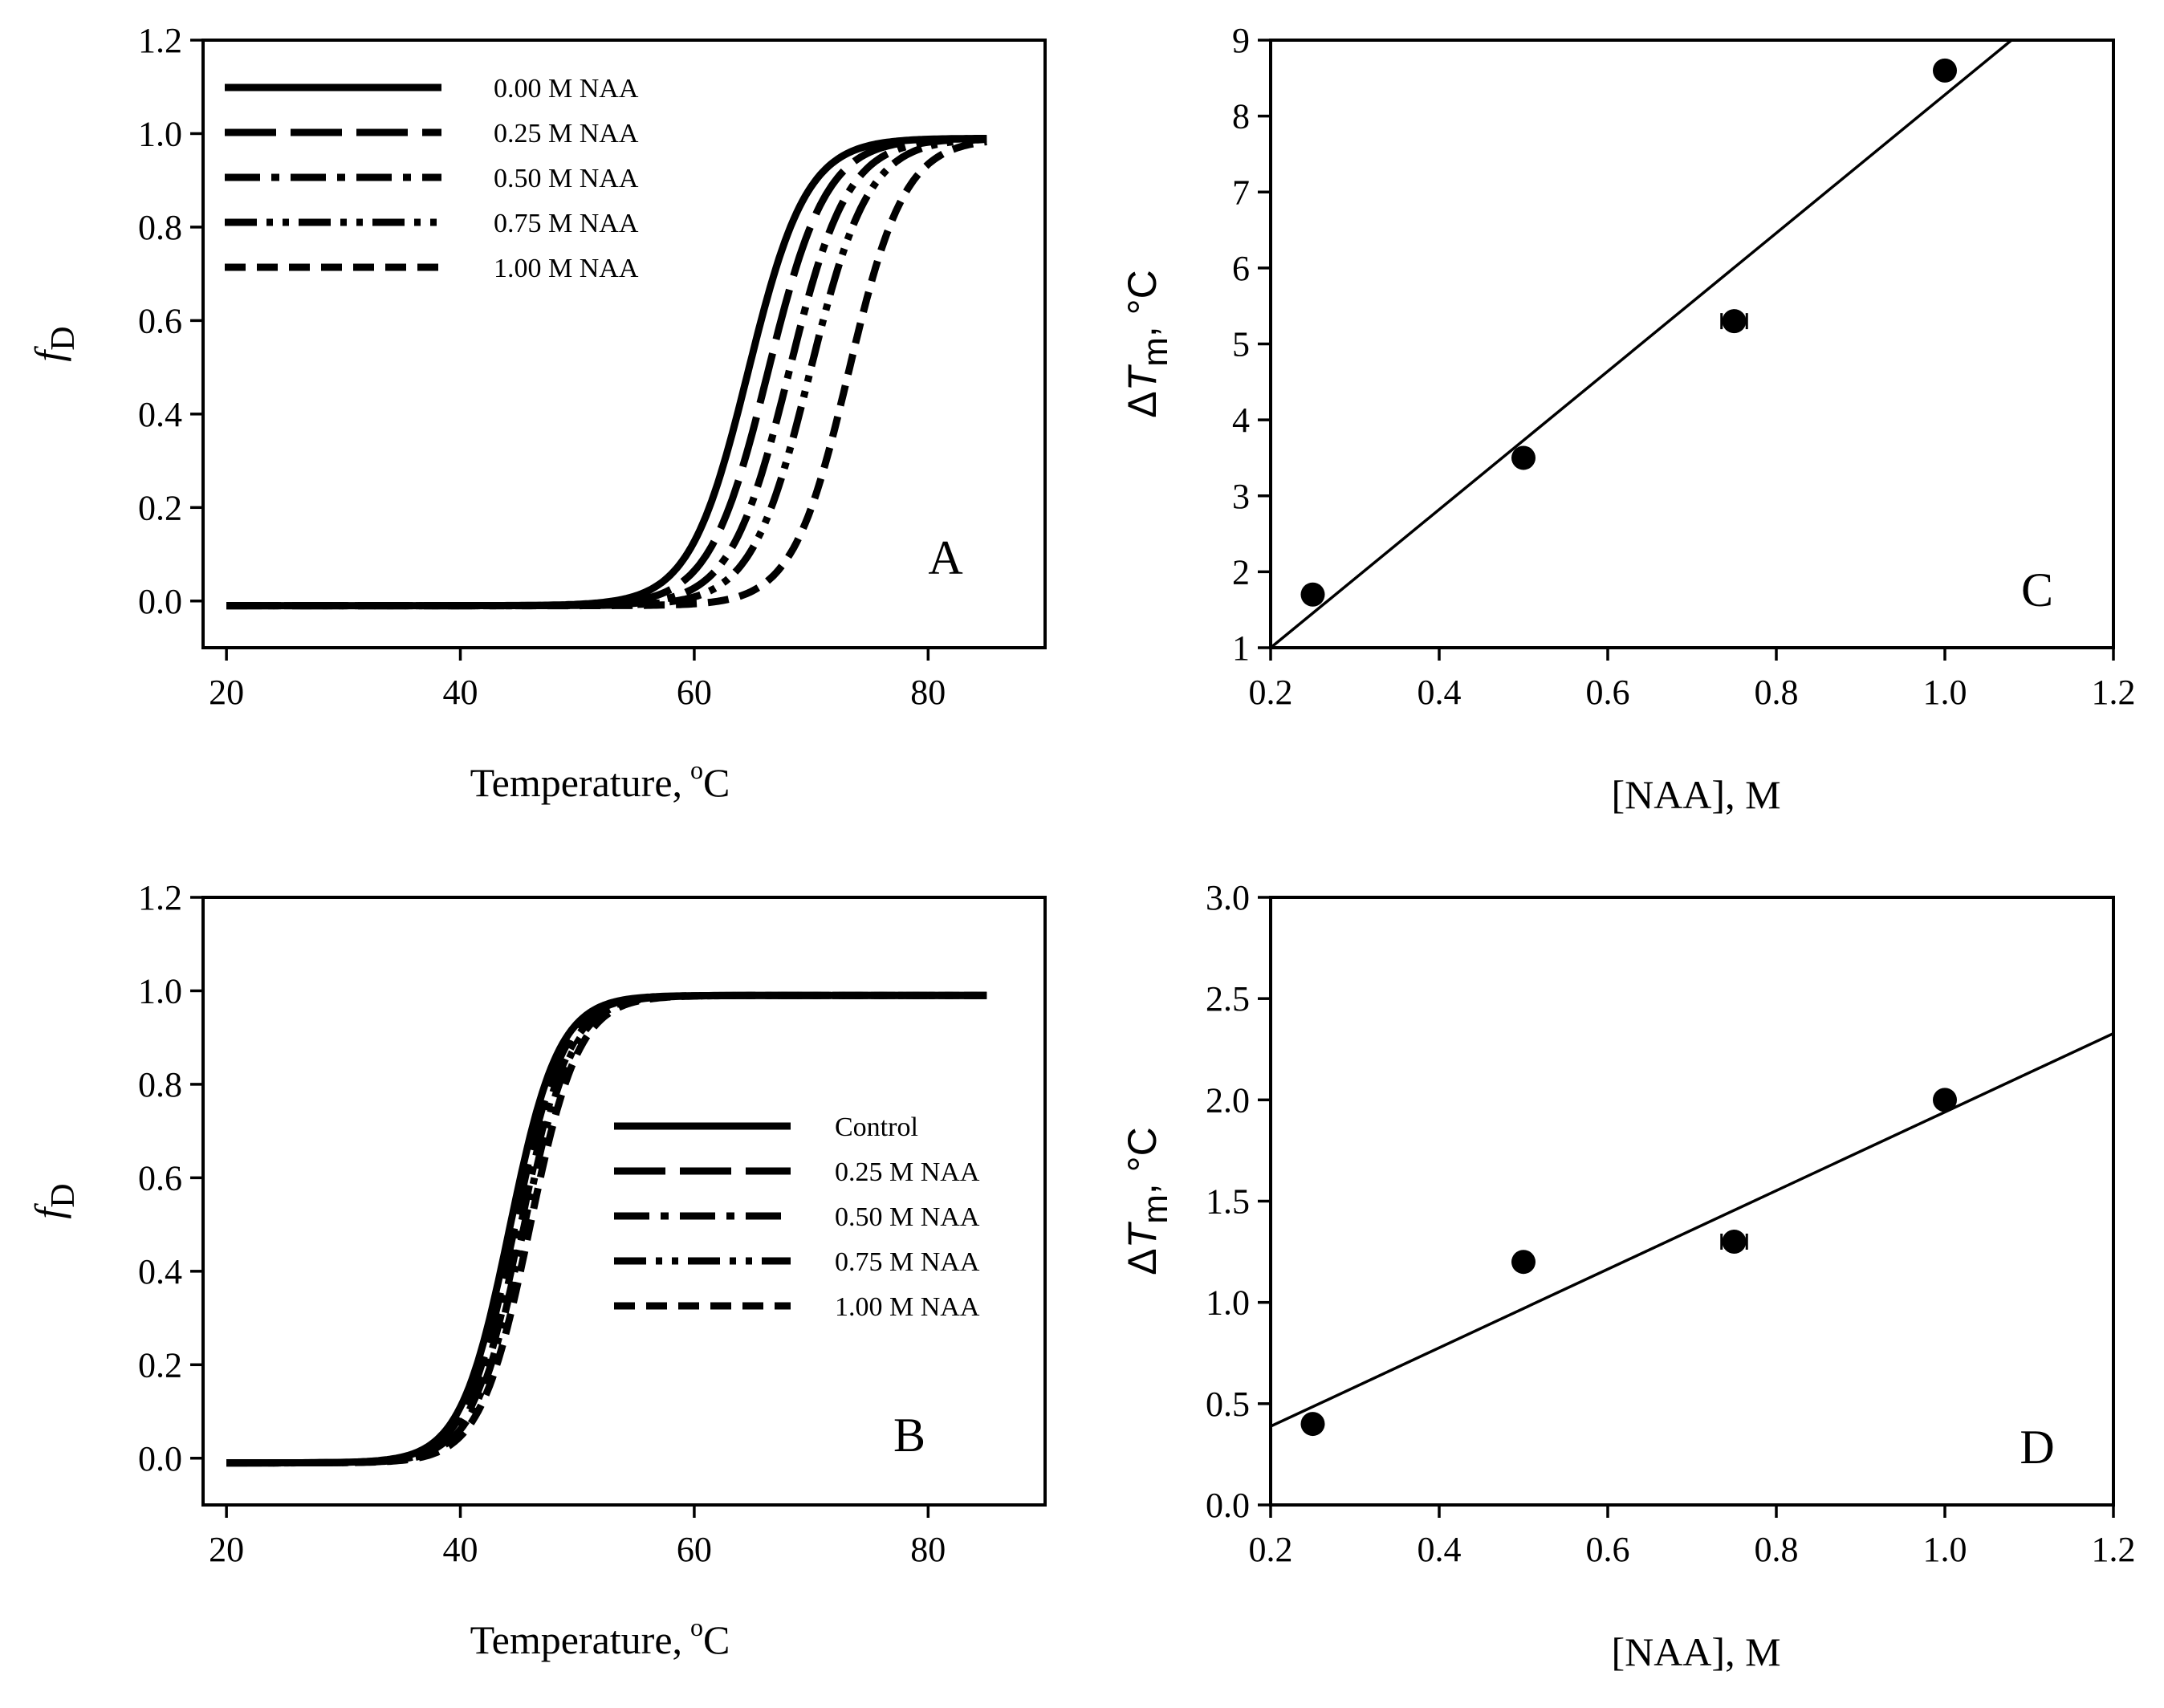 Image resolution: width=2164 pixels, height=1708 pixels. I want to click on y-tick-label: 2.0, so click(1228, 1100).